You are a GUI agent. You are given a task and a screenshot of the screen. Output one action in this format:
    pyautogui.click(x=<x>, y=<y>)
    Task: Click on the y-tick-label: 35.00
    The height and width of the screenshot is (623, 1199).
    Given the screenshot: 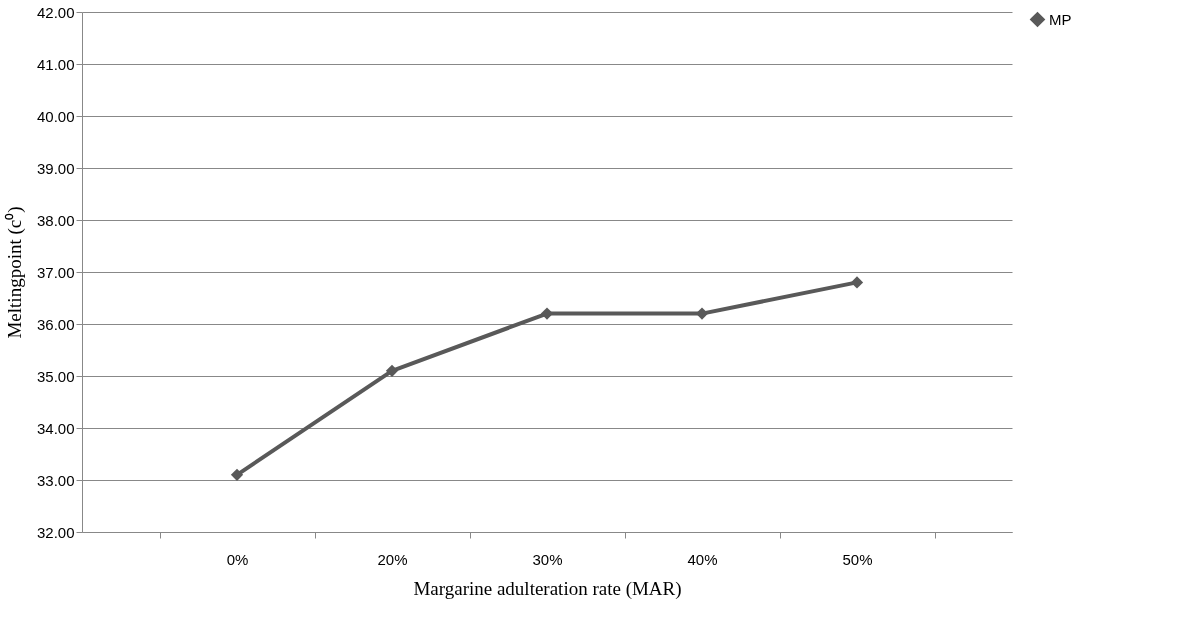 What is the action you would take?
    pyautogui.click(x=55, y=376)
    